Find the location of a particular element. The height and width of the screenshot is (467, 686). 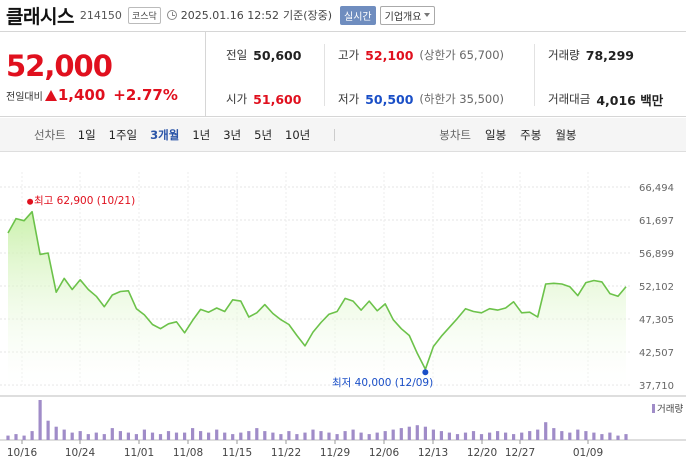

current-price: 52,000 is located at coordinates (59, 66).